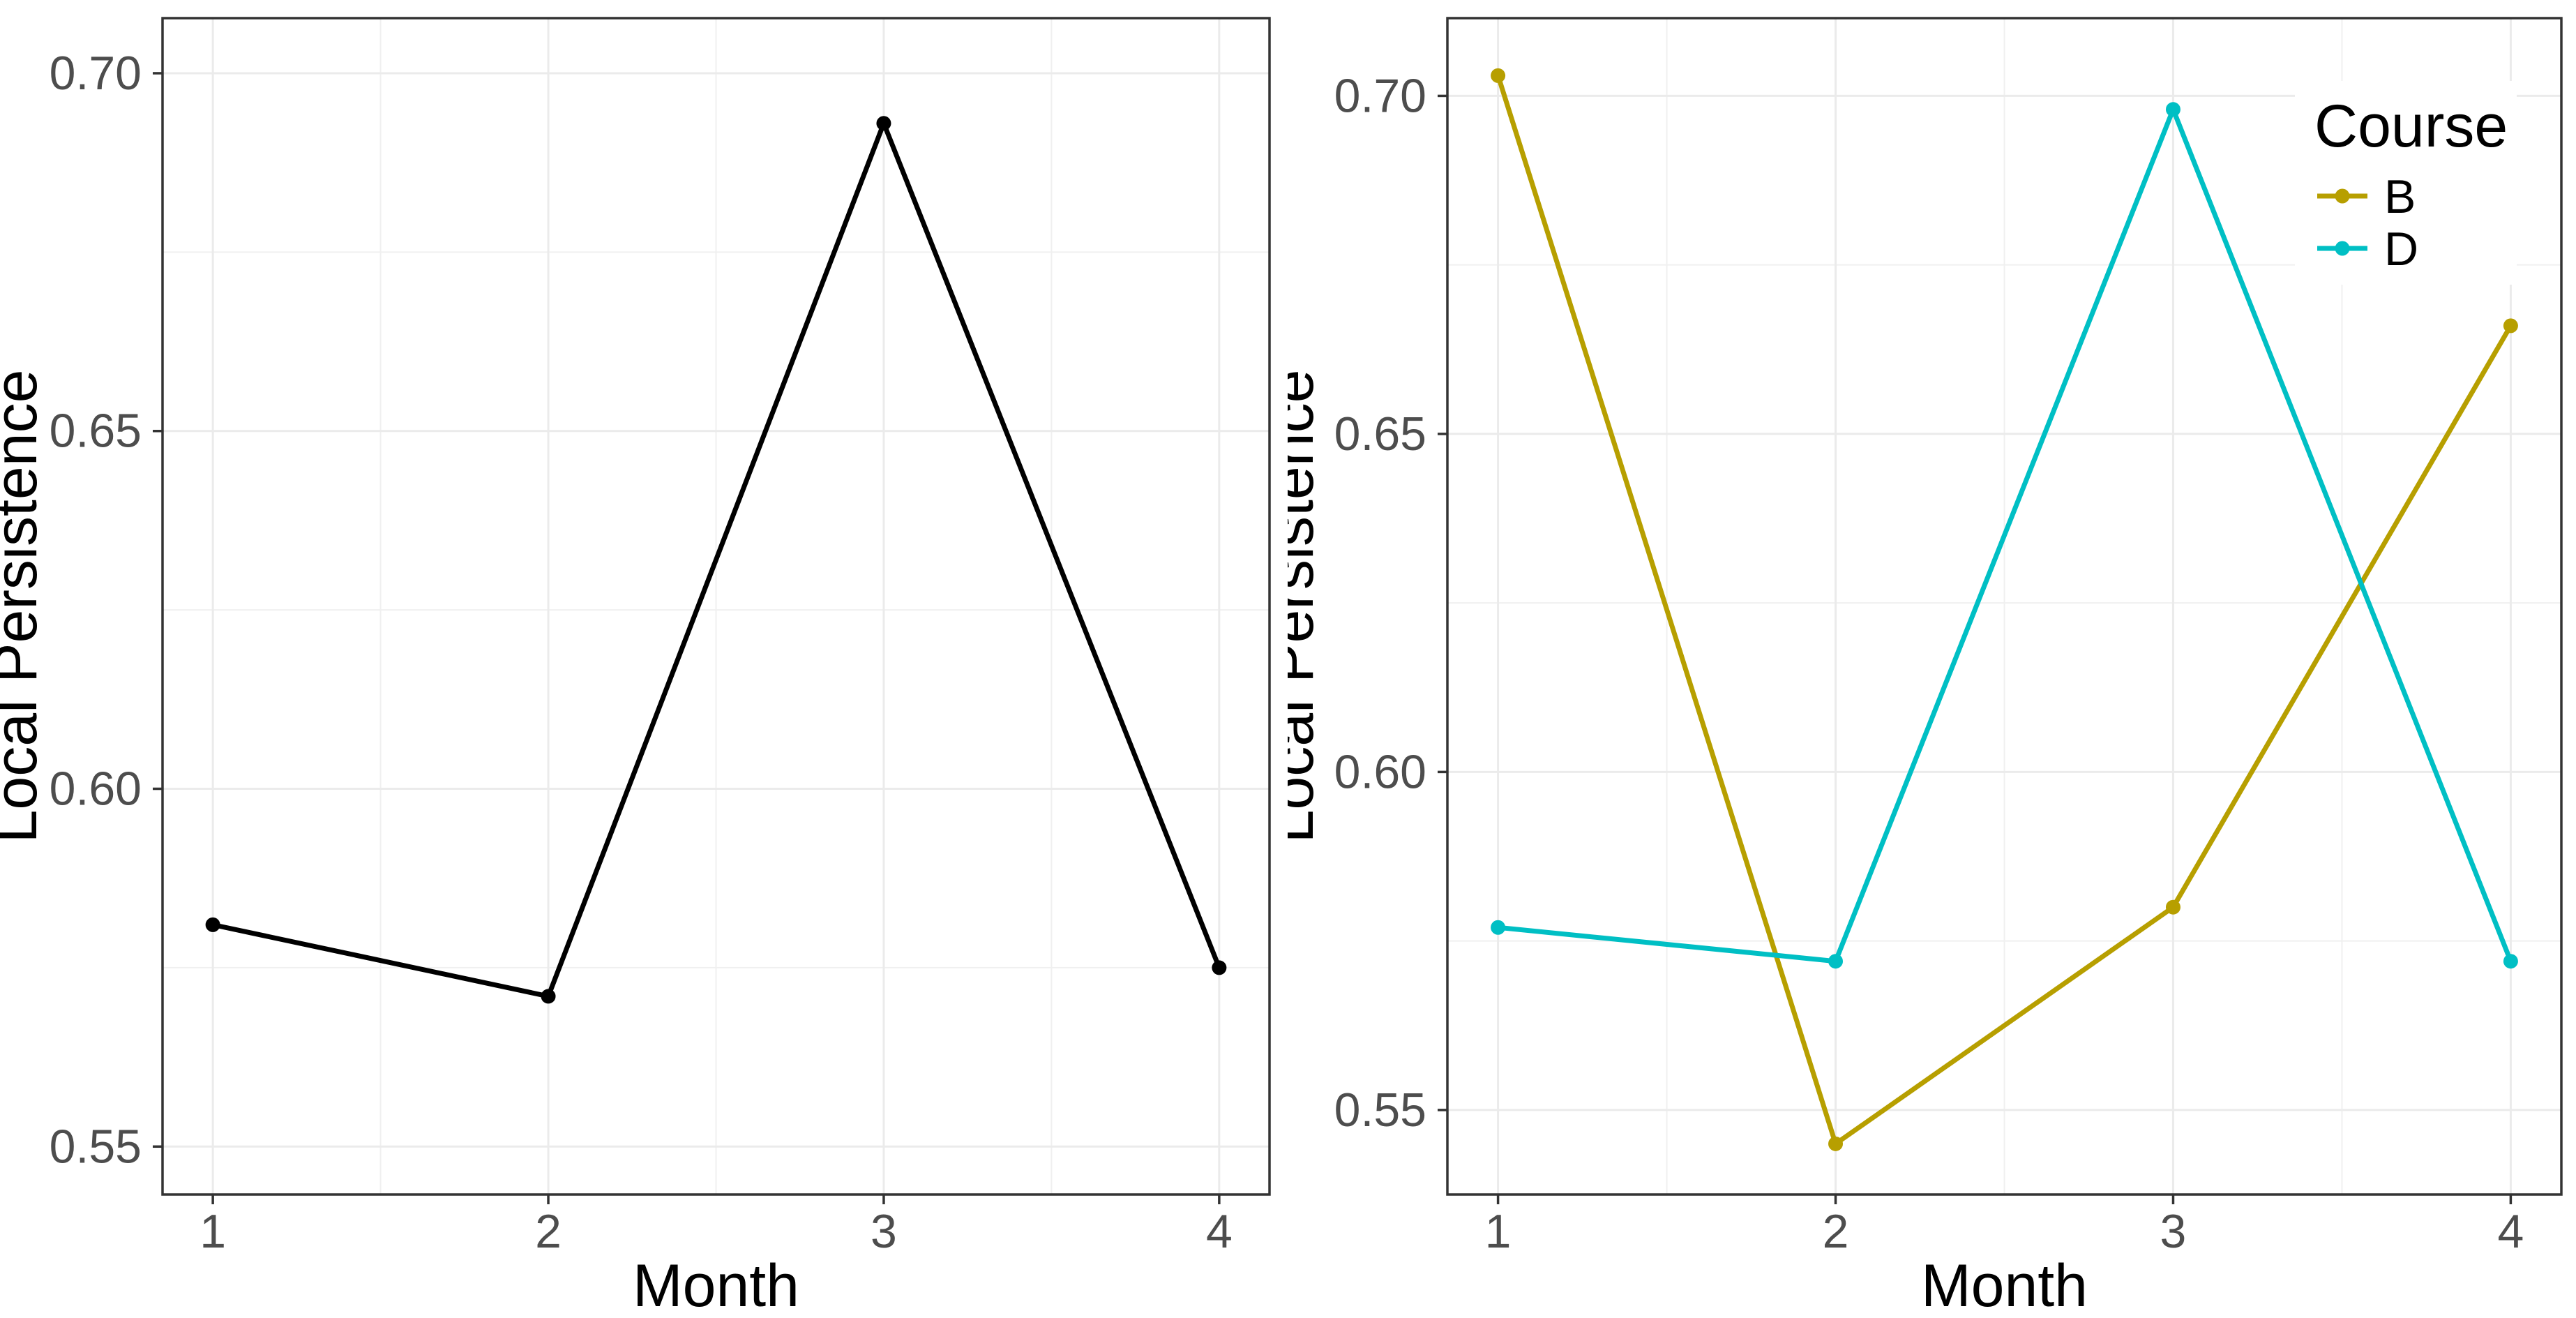 This screenshot has width=2576, height=1318. Describe the element at coordinates (2411, 126) in the screenshot. I see `legend-title: Course` at that location.